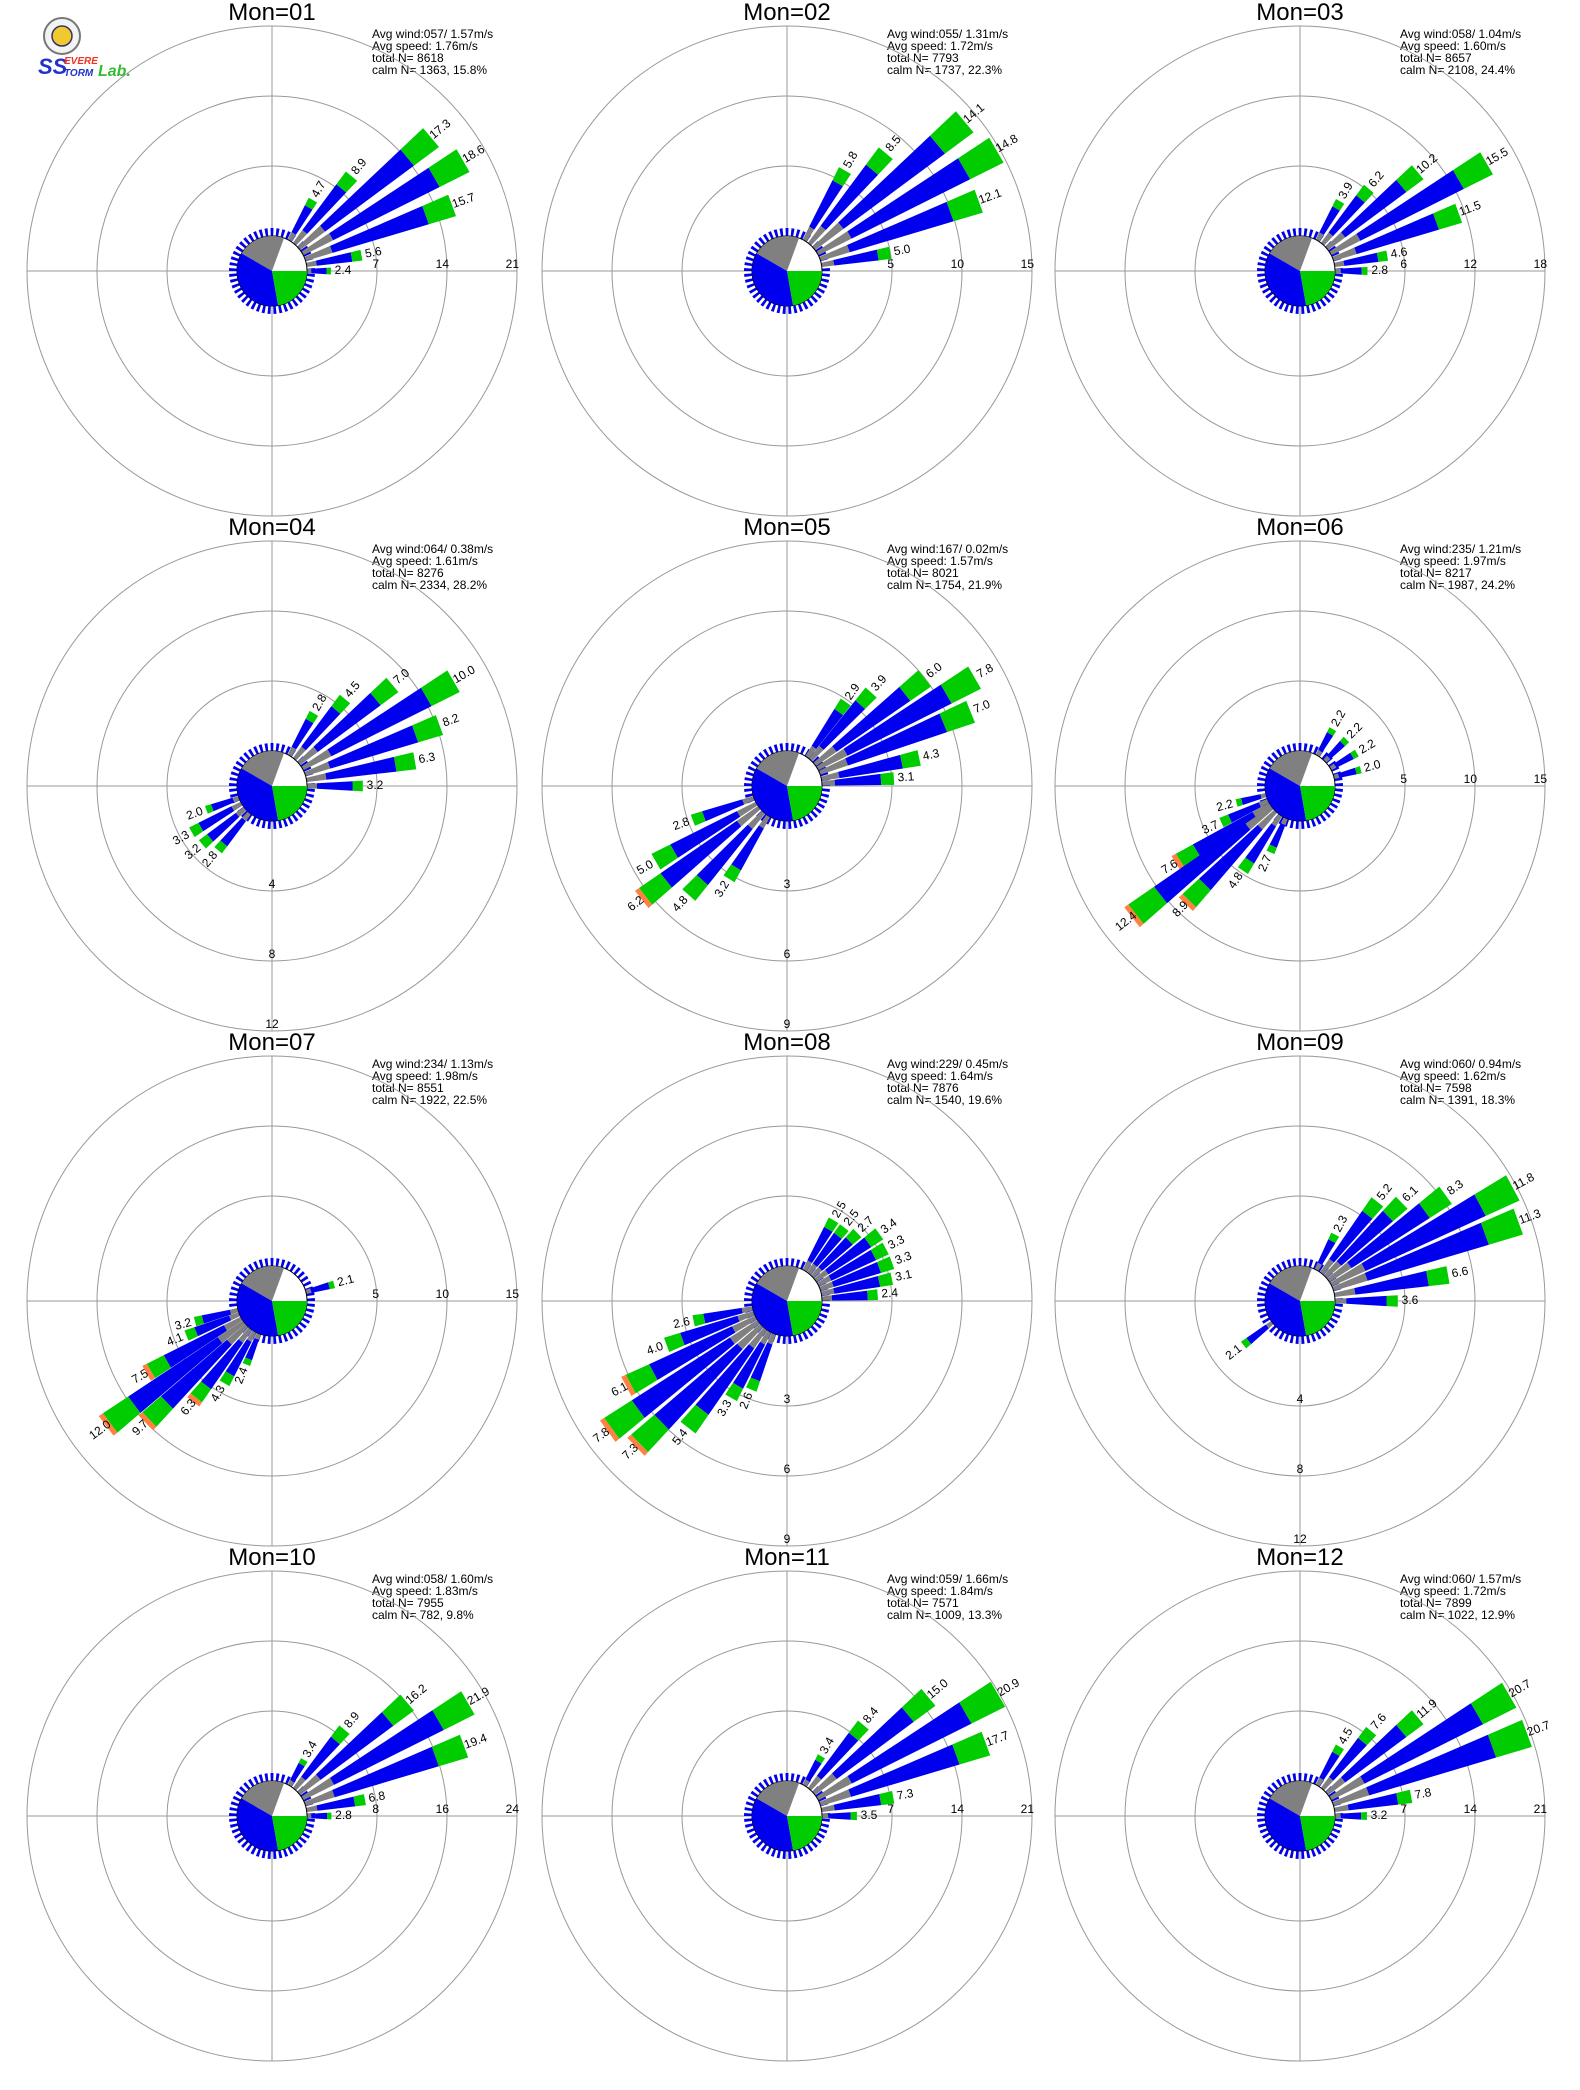 The image size is (1580, 2090). I want to click on logo-seal-inner-icon, so click(62, 36).